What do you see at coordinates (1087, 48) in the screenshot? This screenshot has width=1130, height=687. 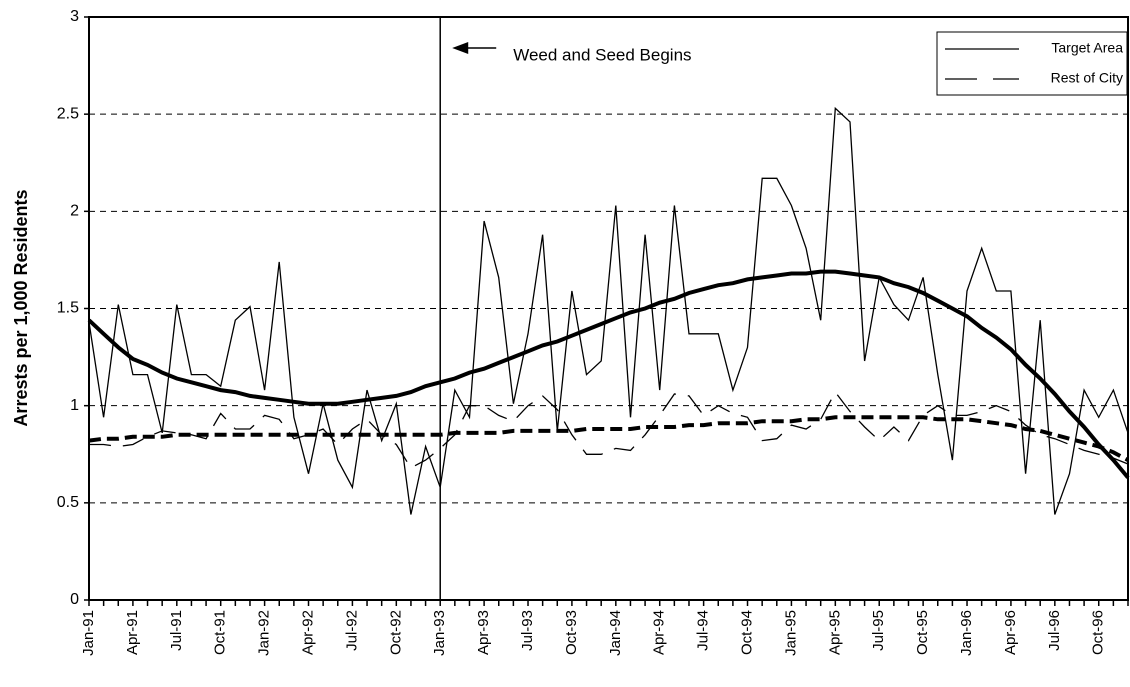 I see `legend-label: Target Area` at bounding box center [1087, 48].